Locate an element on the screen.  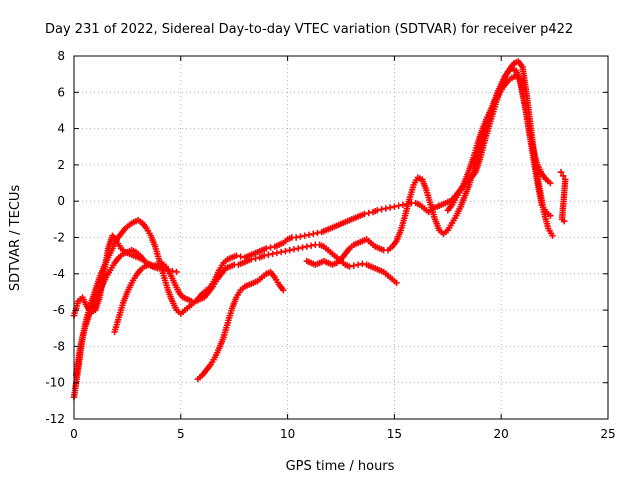
series-trace-d is located at coordinates (136, 298).